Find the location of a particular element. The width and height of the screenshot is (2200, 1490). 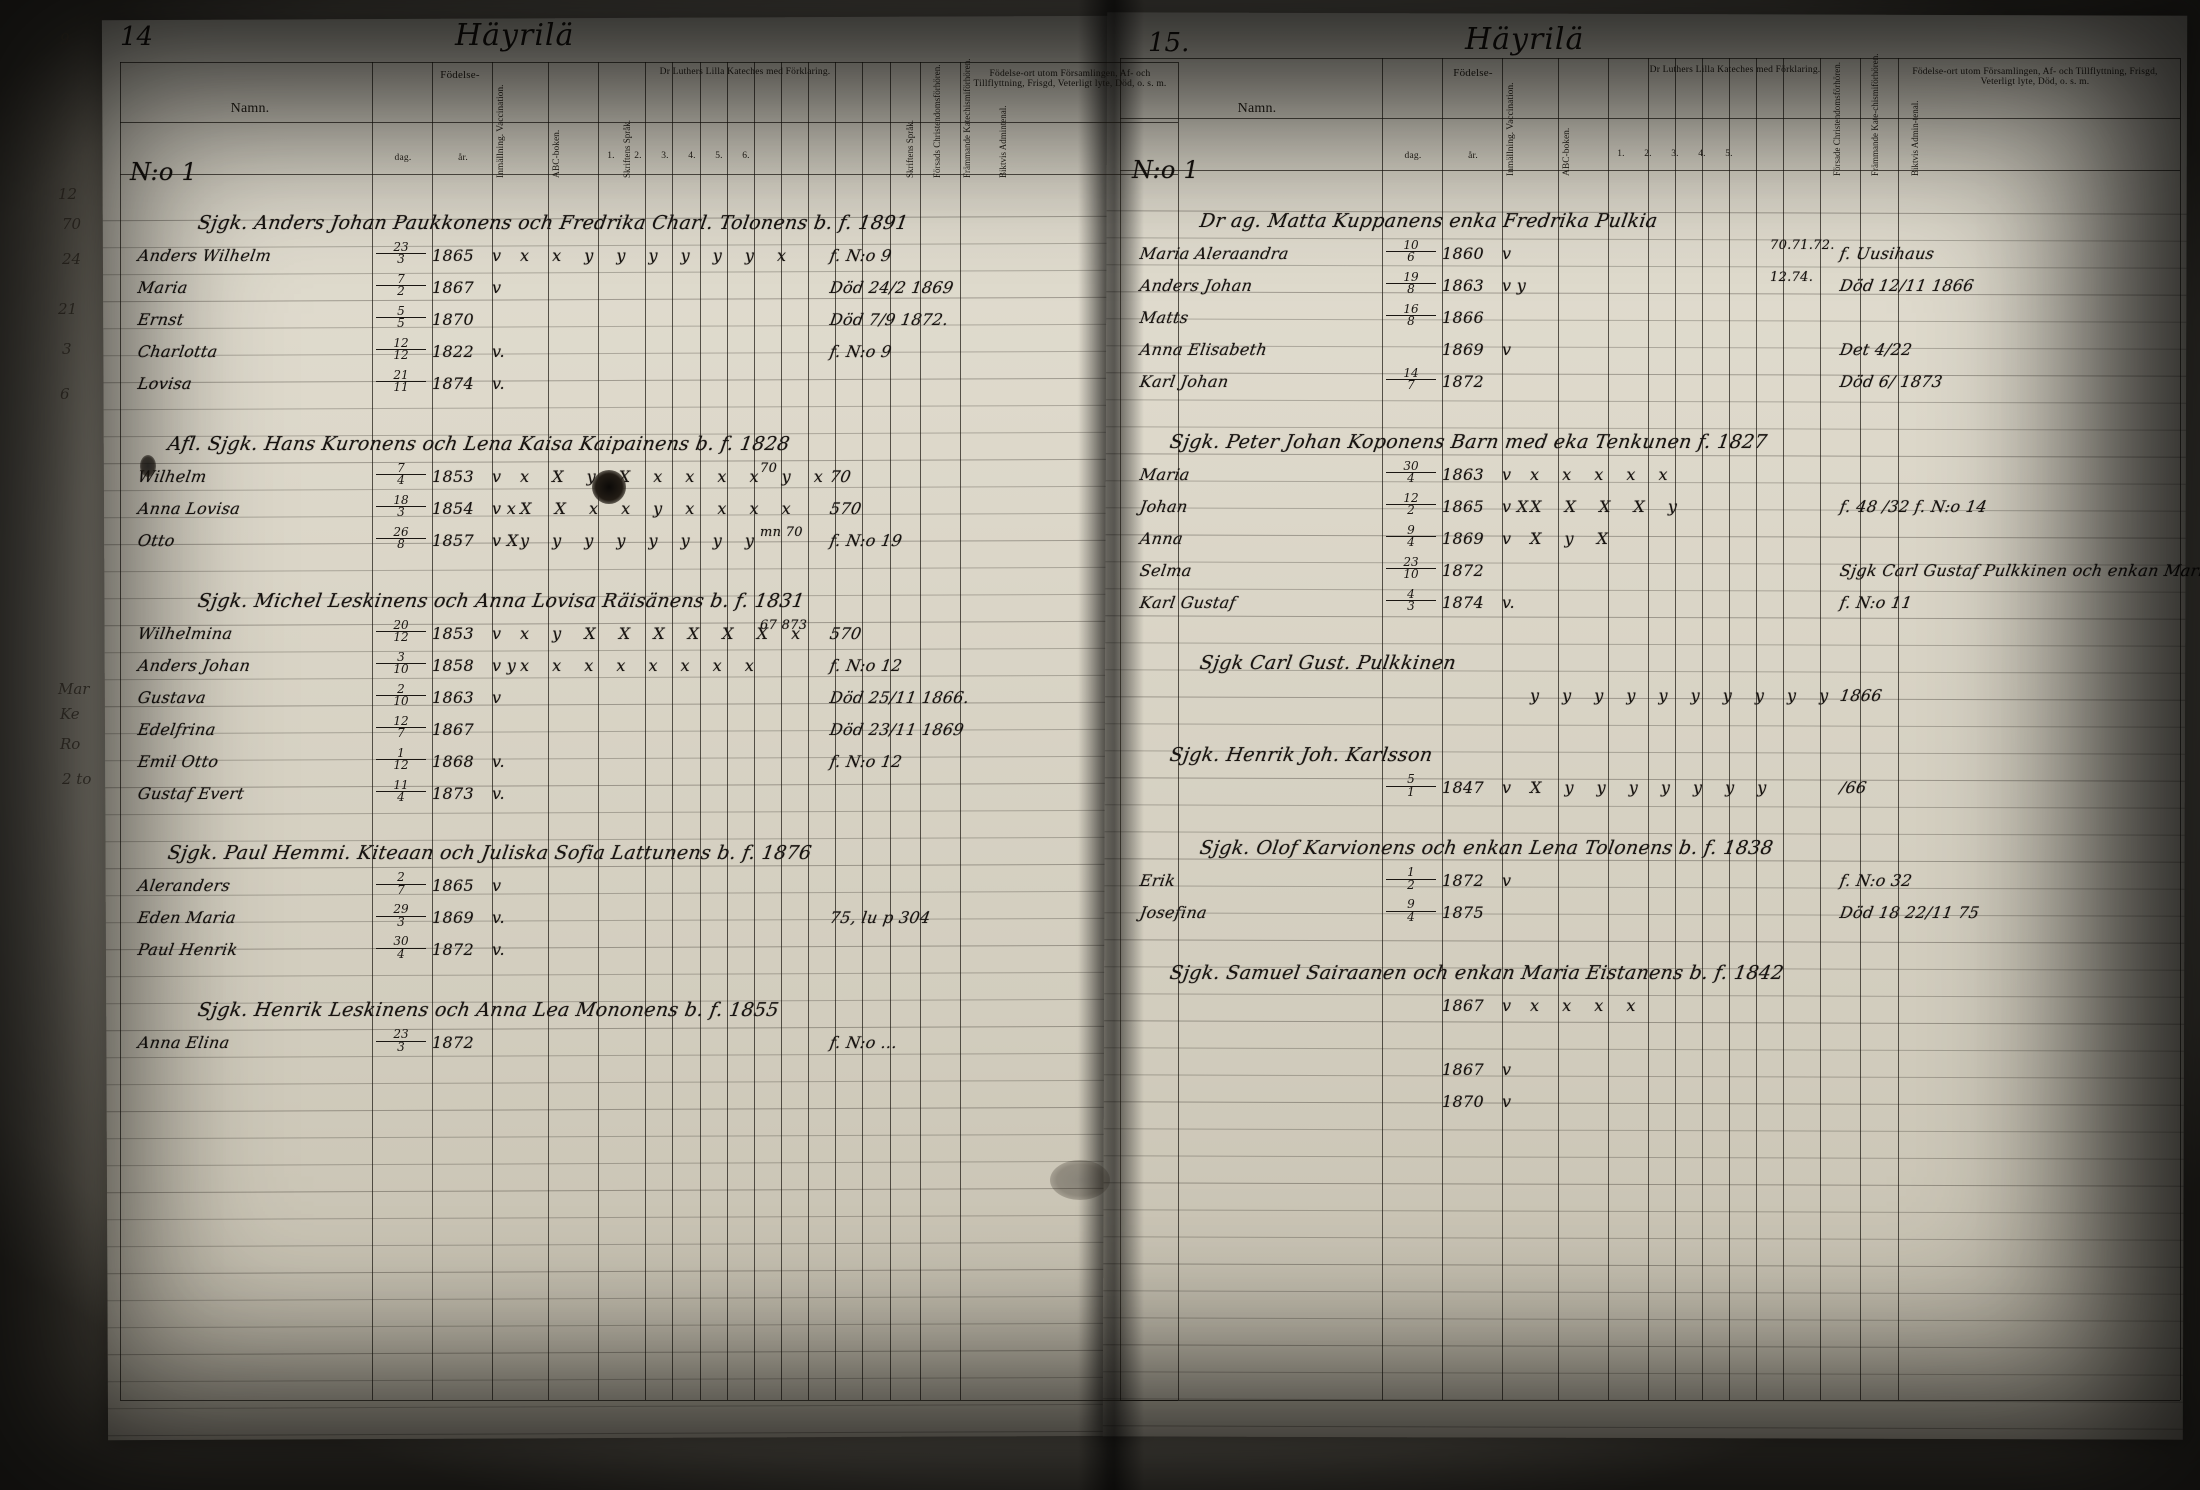

member-name: Anders Johan is located at coordinates (1196, 285).